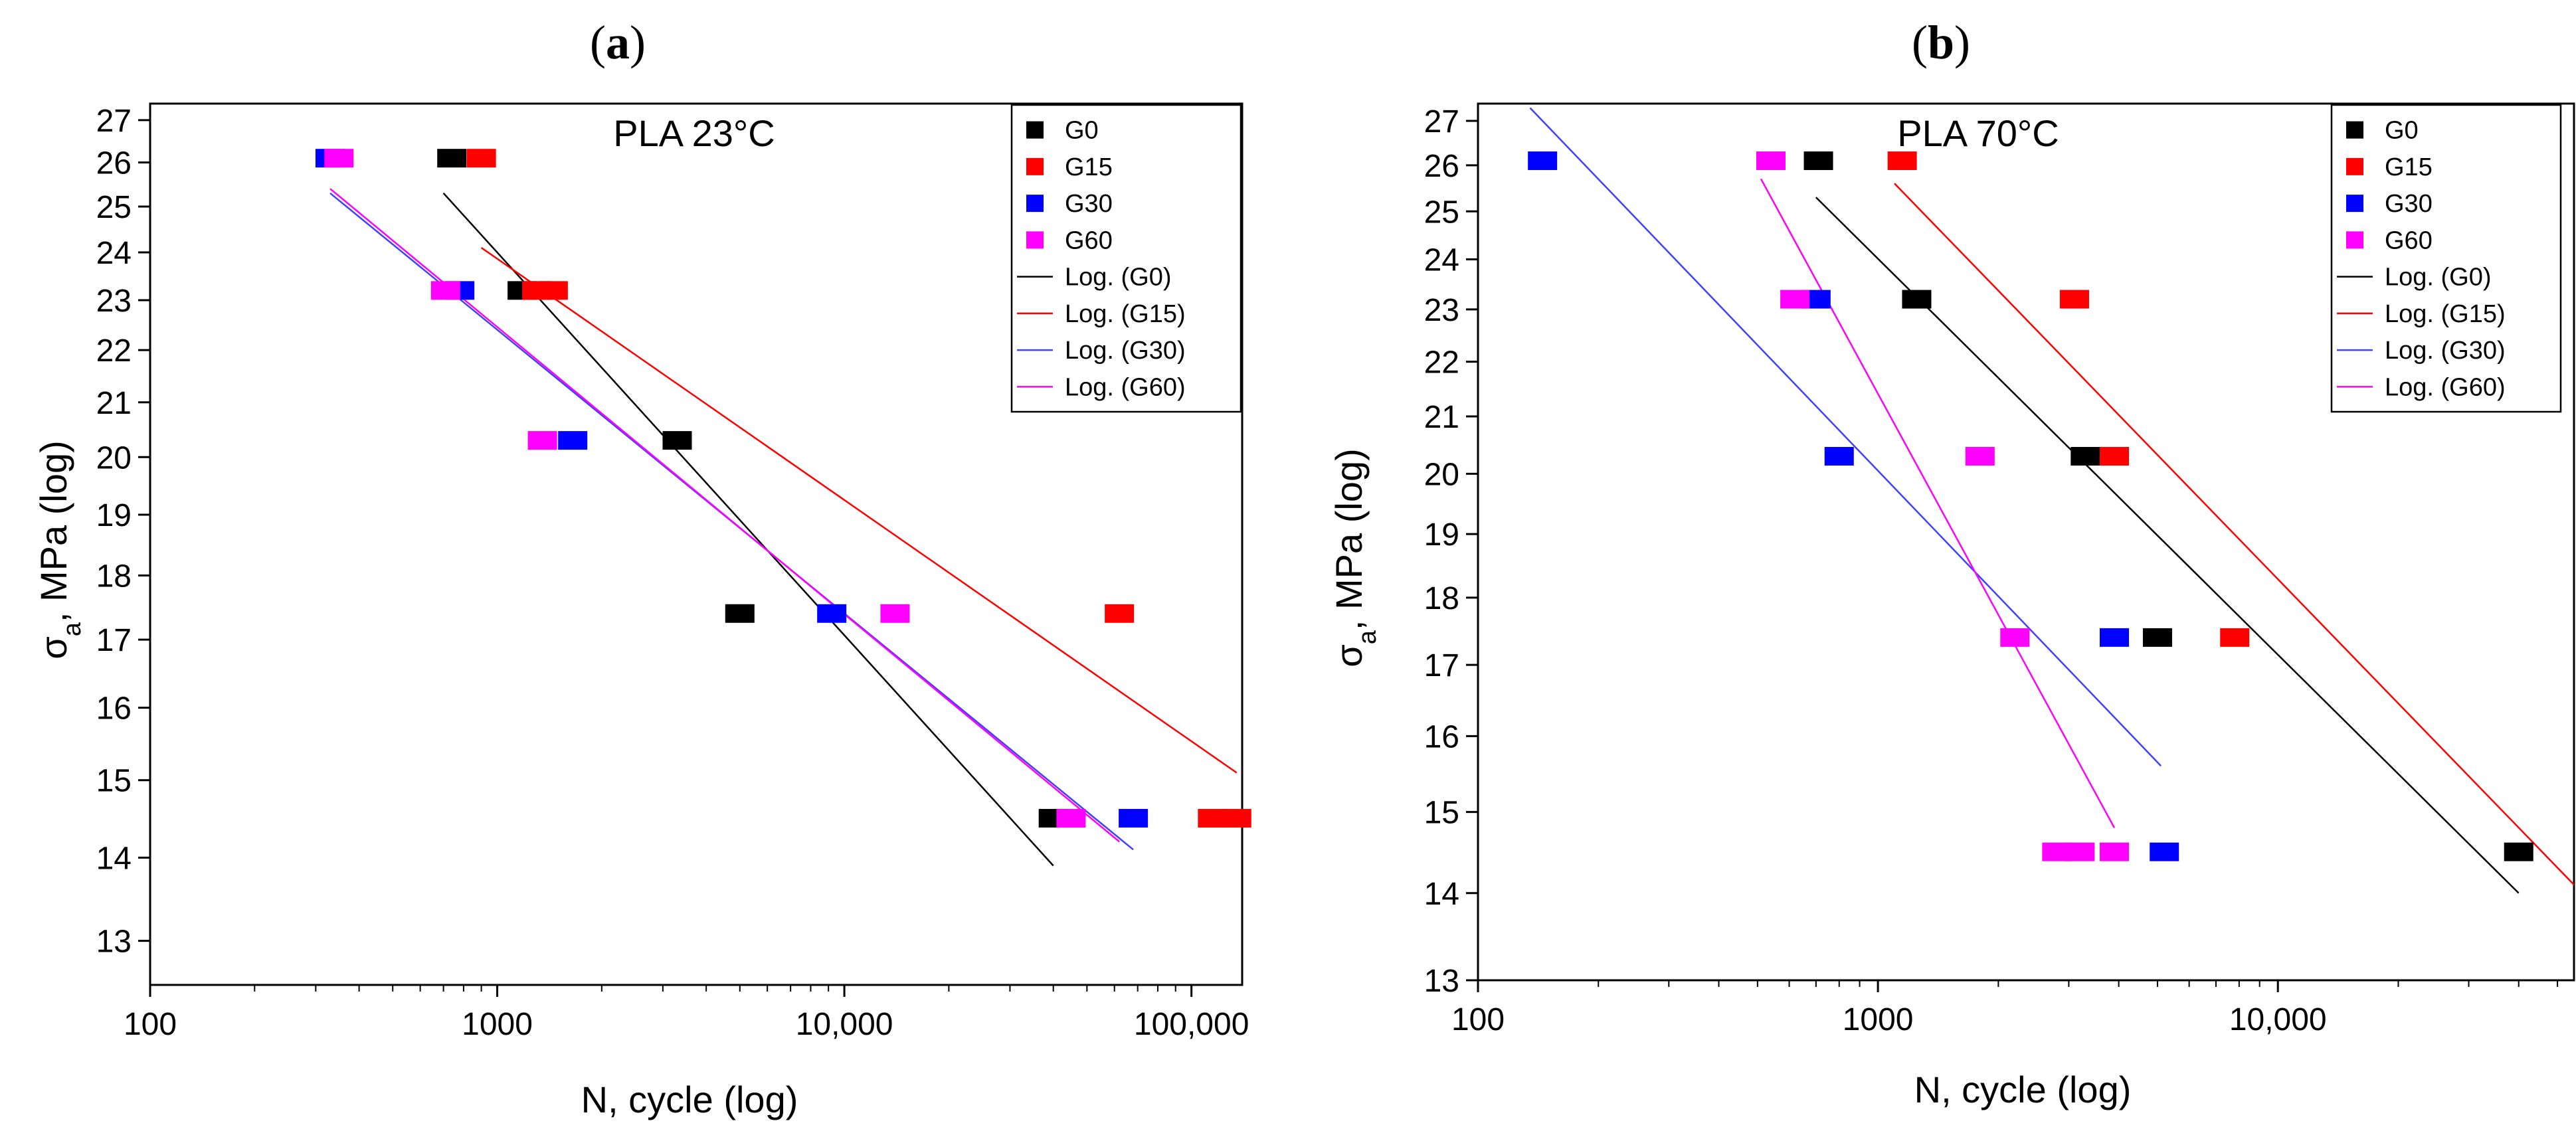 Image resolution: width=2576 pixels, height=1137 pixels. What do you see at coordinates (618, 42) in the screenshot?
I see `panel-label-a: (a)` at bounding box center [618, 42].